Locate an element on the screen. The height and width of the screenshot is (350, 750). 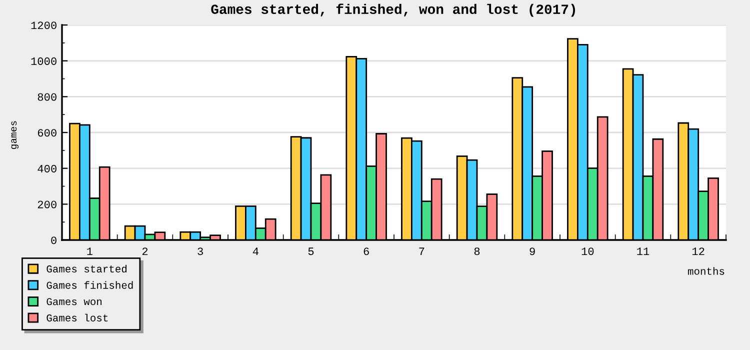
y-tick-label: 0 is located at coordinates (53, 240).